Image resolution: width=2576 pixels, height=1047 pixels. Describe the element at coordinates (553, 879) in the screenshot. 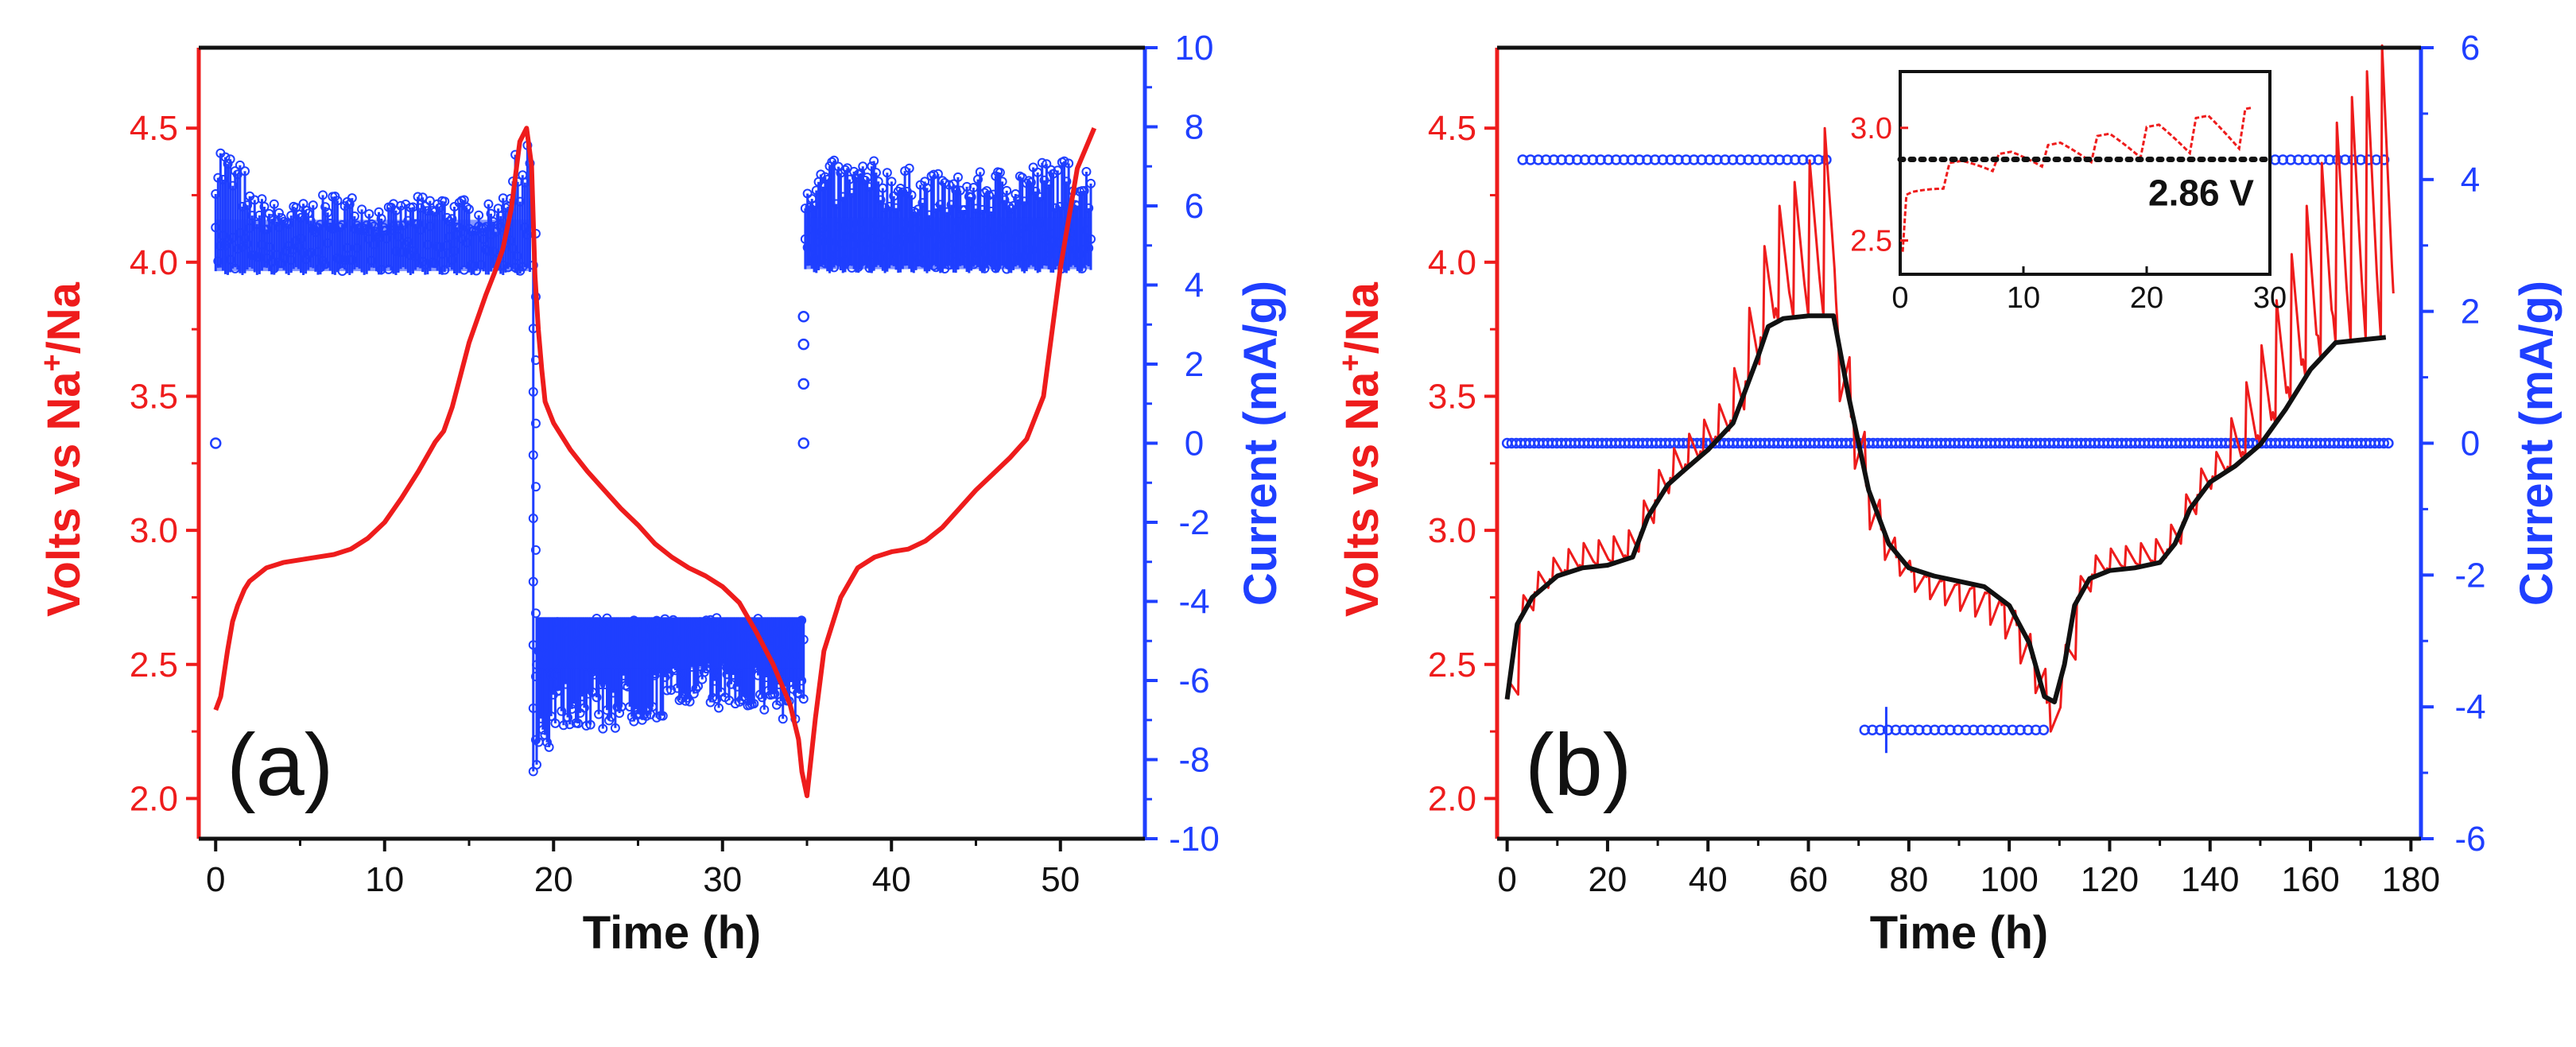

I see `x-tick-label: 20` at that location.